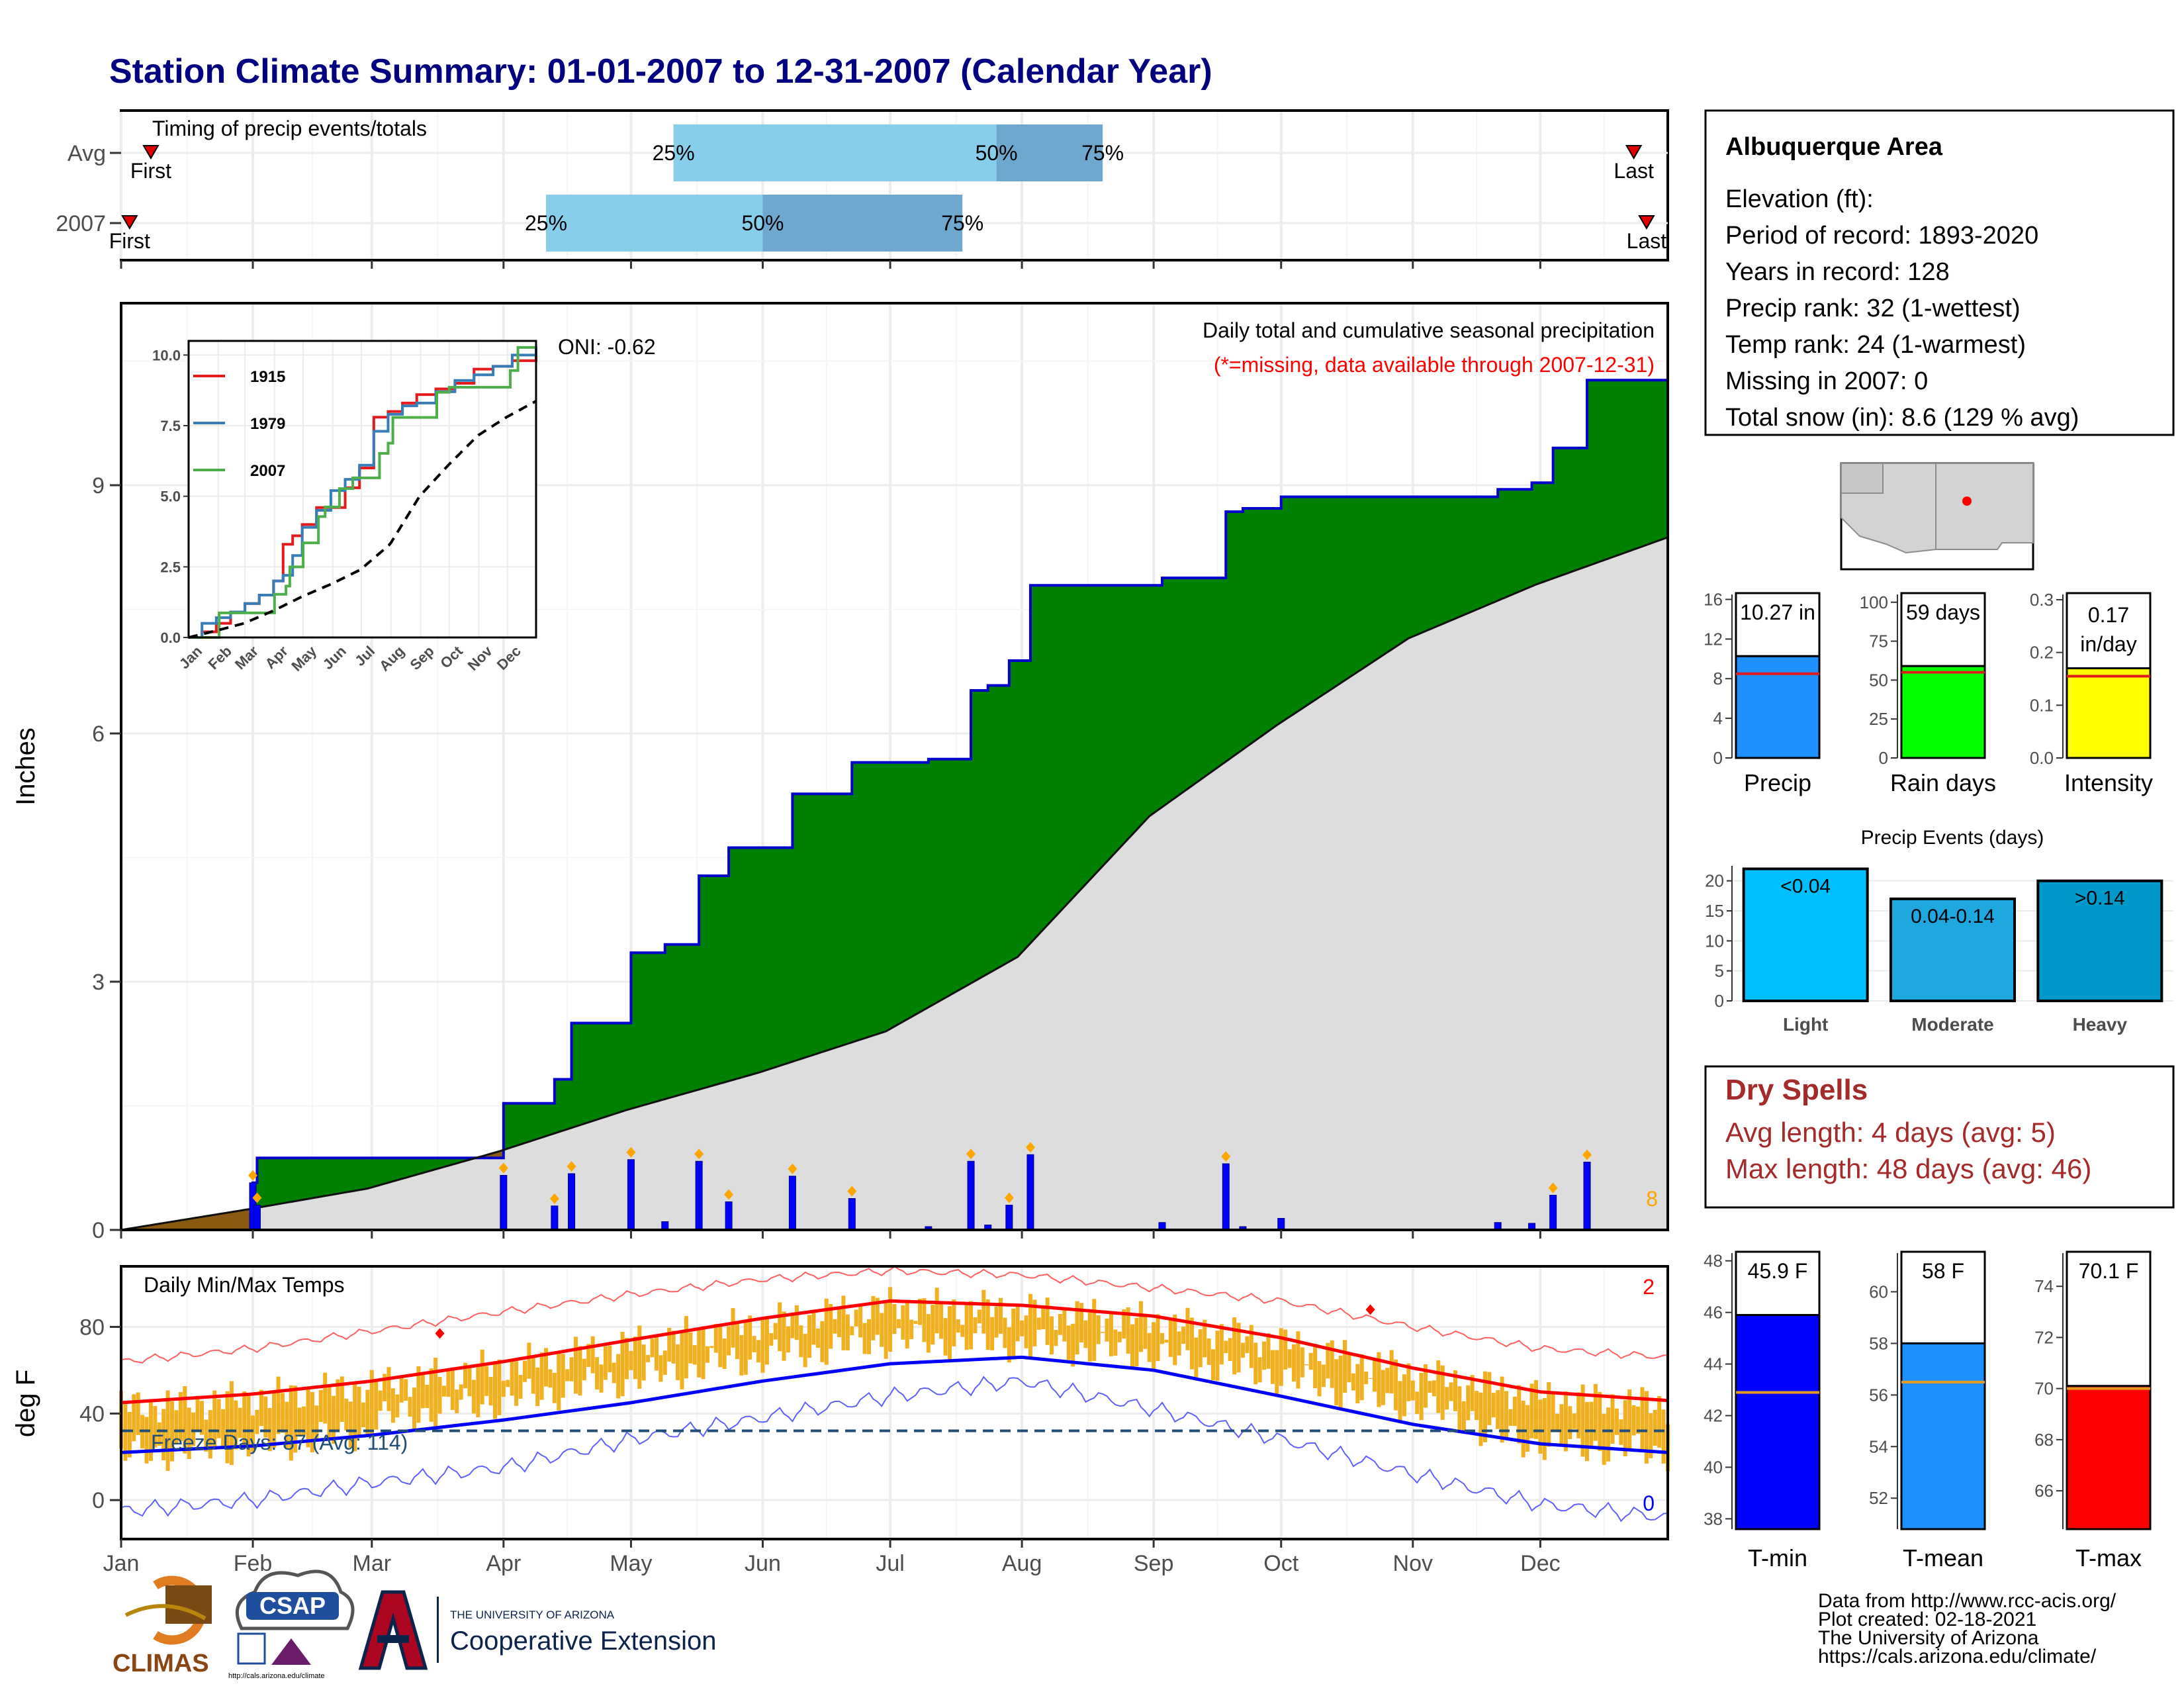 The image size is (2184, 1688). Describe the element at coordinates (1937, 516) in the screenshot. I see `locator-map` at that location.